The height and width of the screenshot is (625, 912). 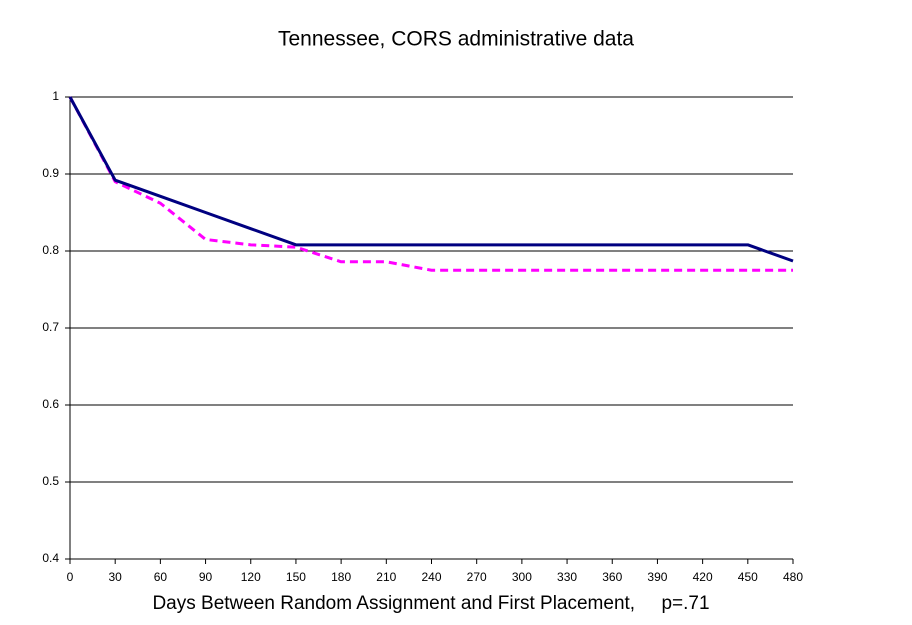 I want to click on x-tick-label: 150, so click(x=296, y=577).